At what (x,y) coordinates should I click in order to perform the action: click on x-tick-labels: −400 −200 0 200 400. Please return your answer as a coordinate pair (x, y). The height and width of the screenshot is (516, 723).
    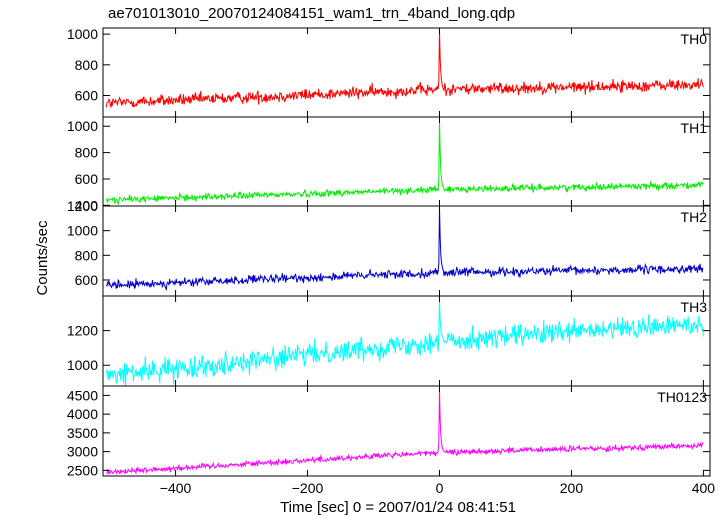
    Looking at the image, I should click on (437, 488).